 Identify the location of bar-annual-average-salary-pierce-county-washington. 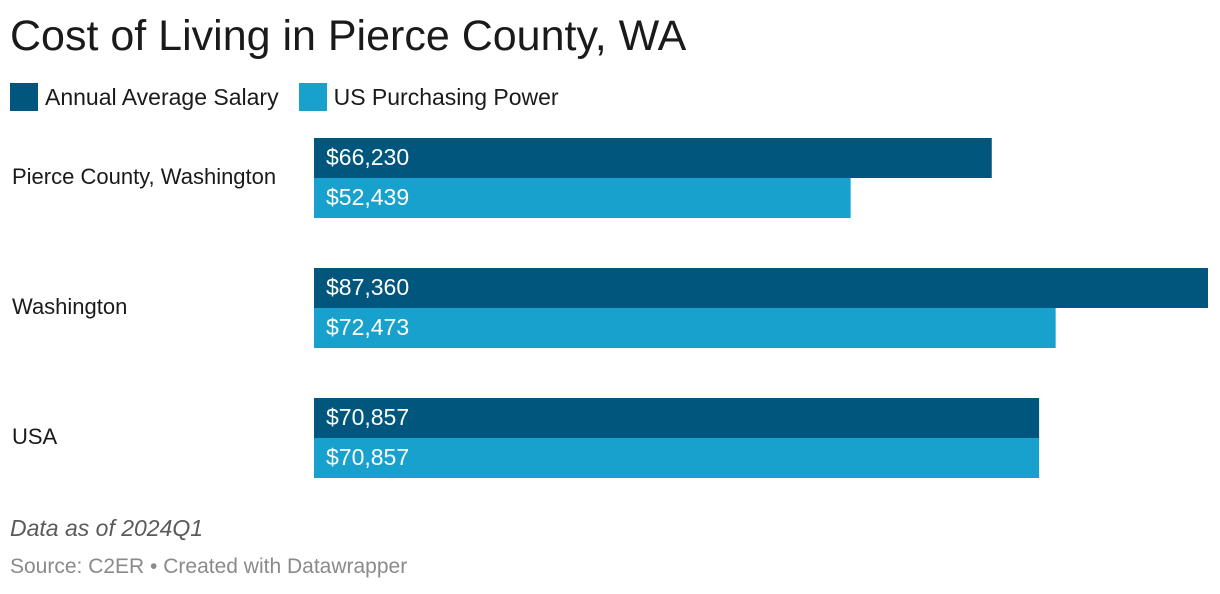
(653, 158).